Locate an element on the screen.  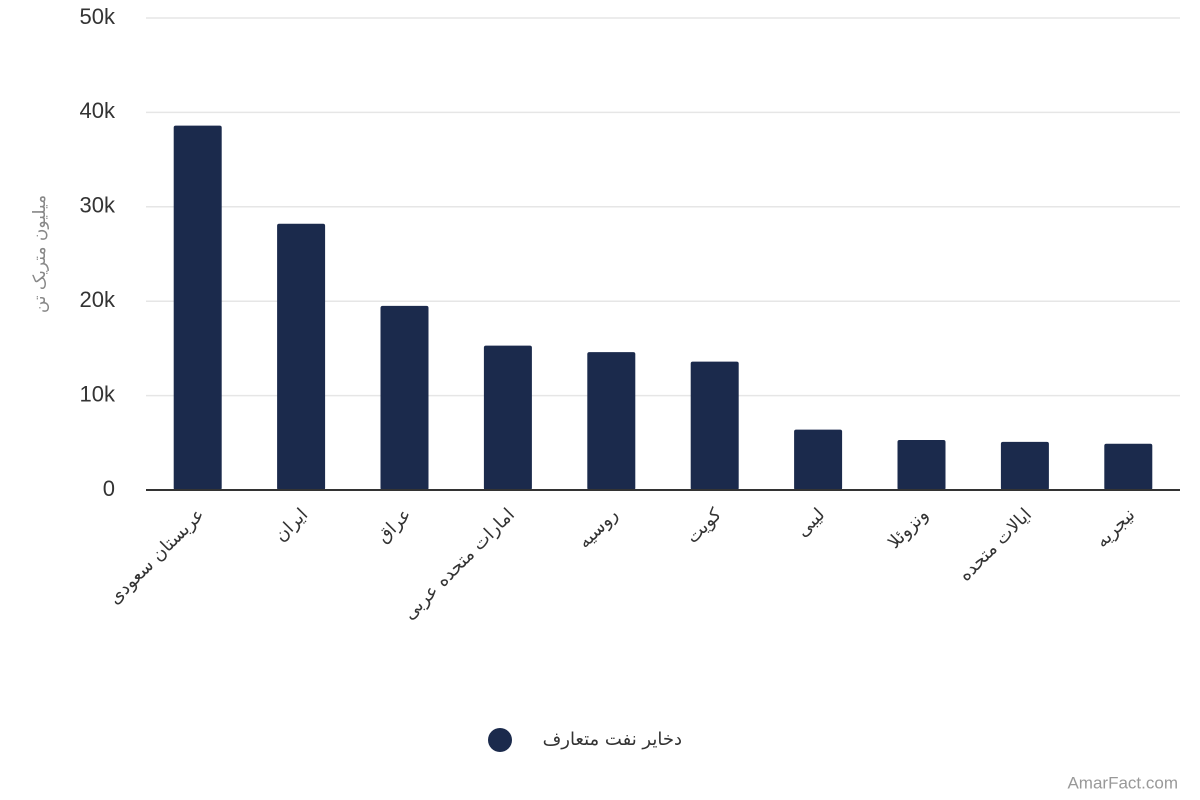
y-axis-label: میلیون متریک تن is located at coordinates (40, 254).